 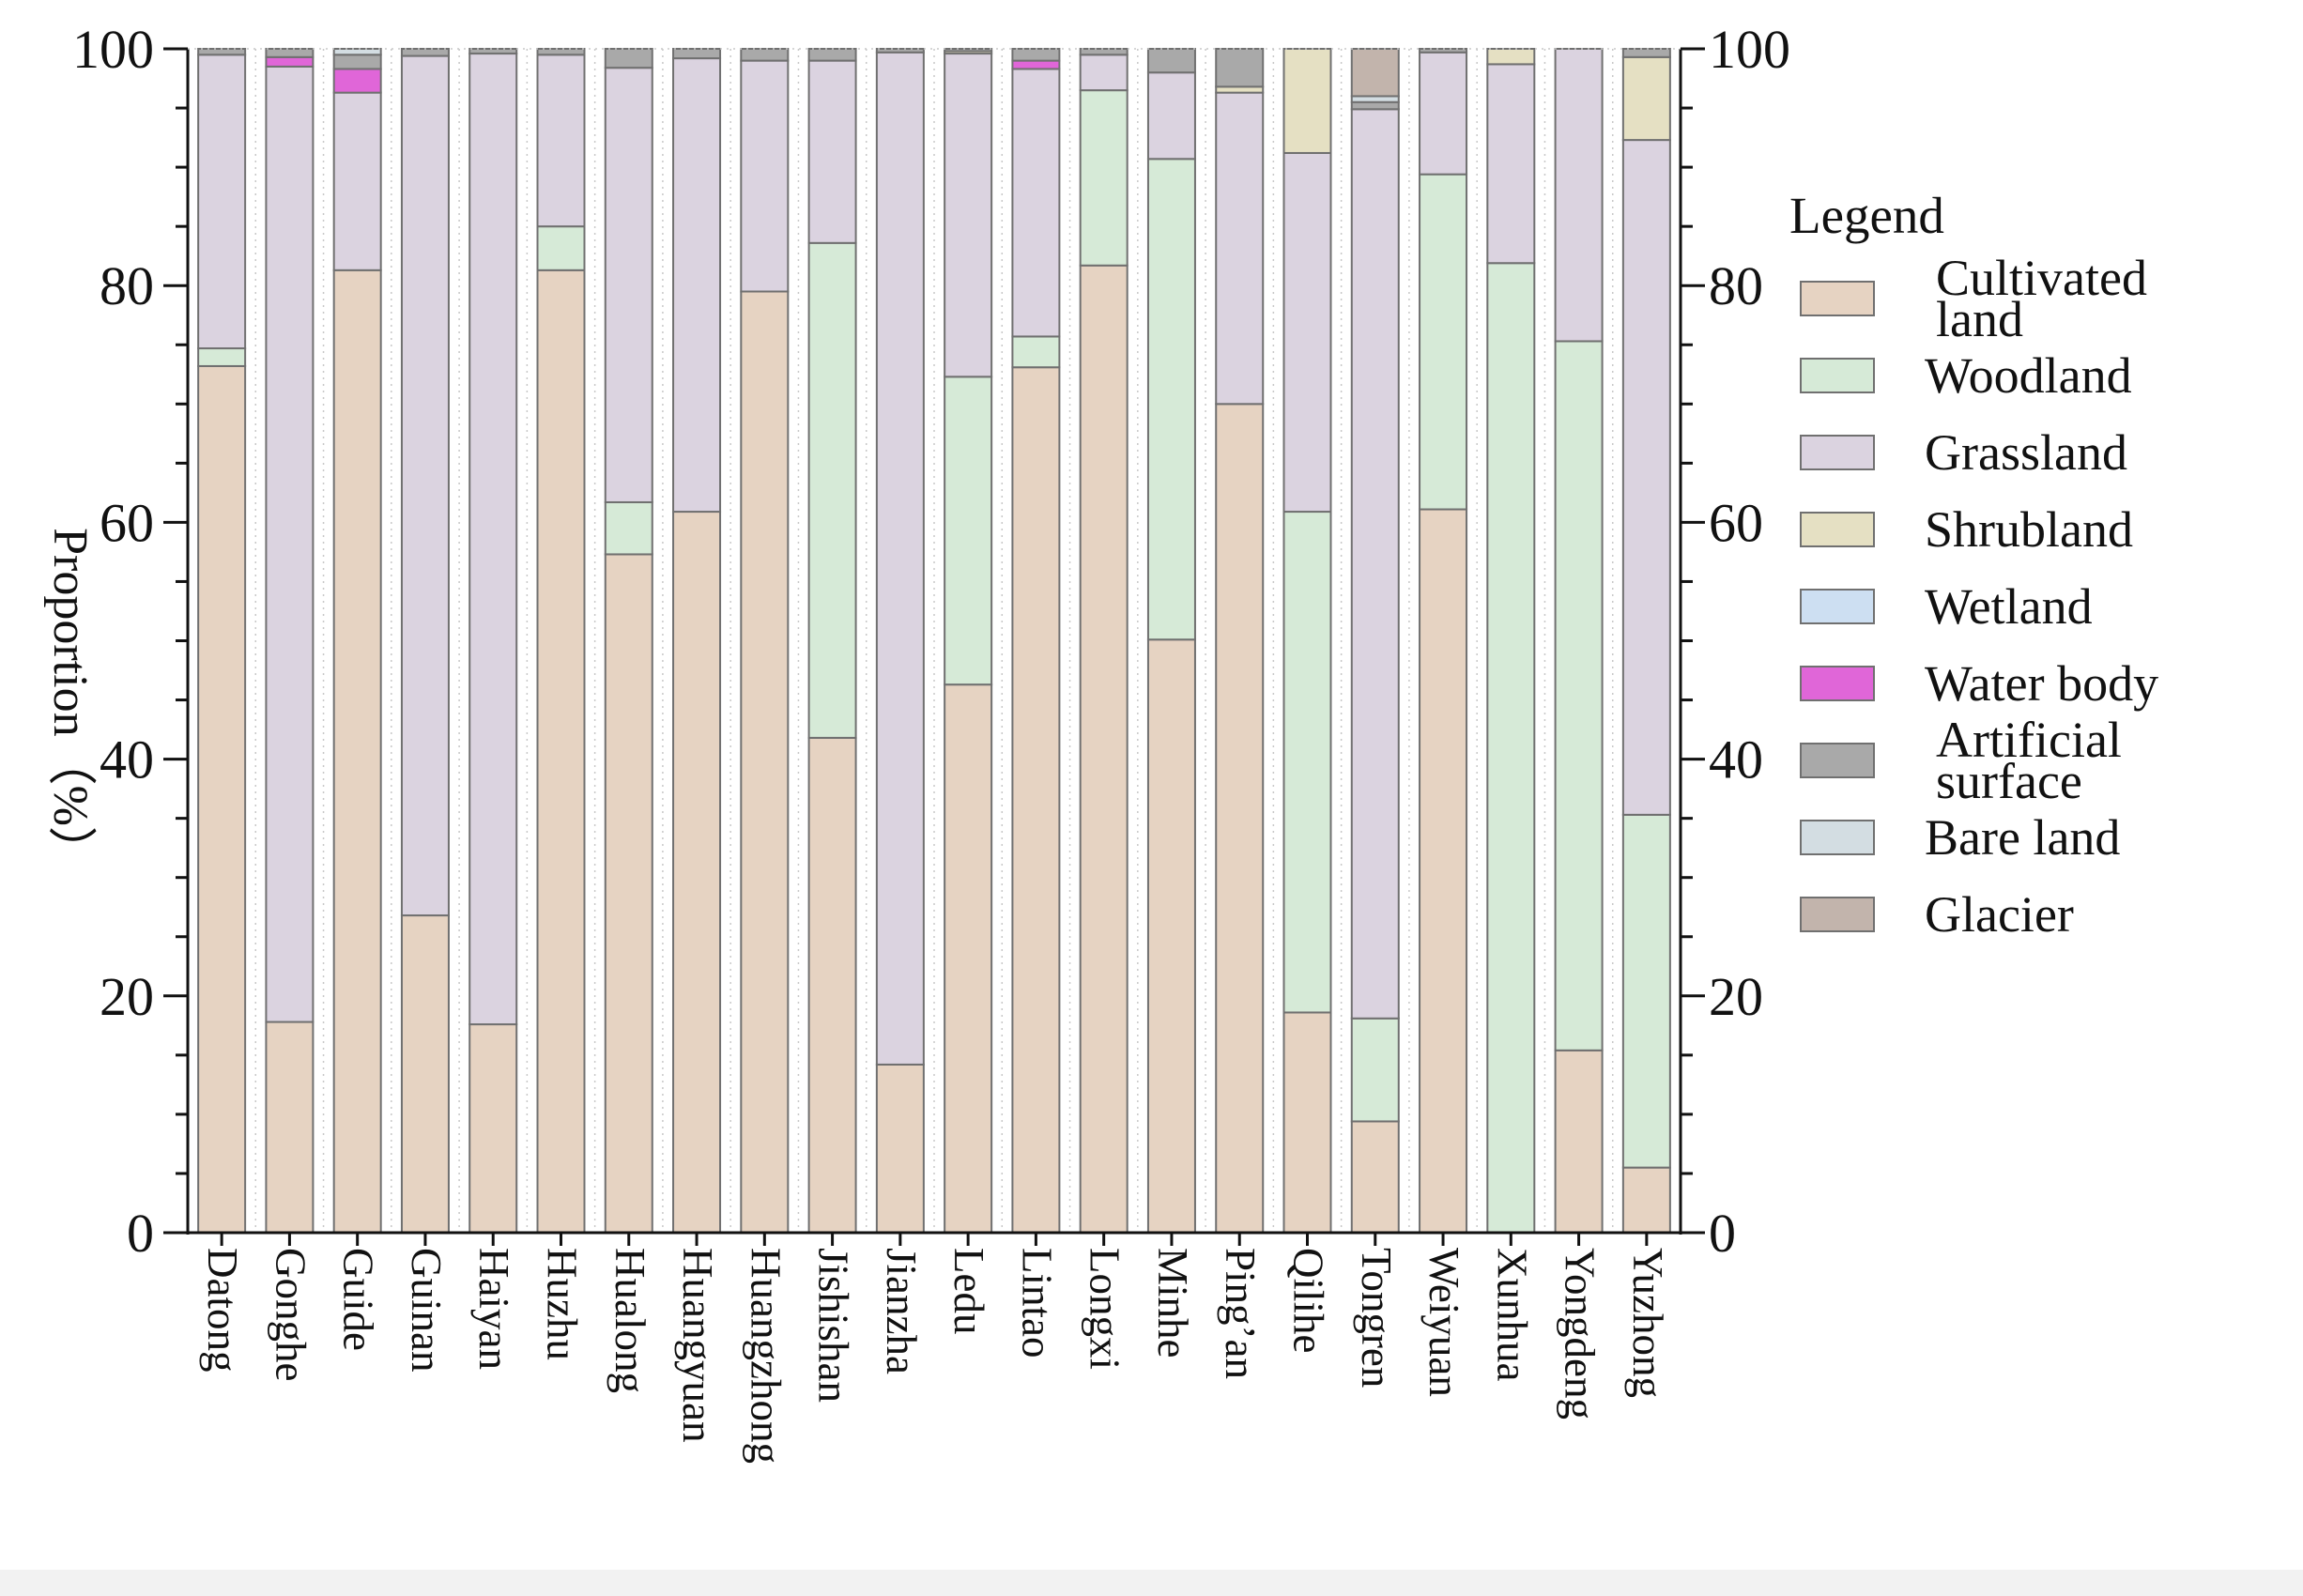 What do you see at coordinates (1648, 1323) in the screenshot?
I see `x-tick-label-yuzhong: Yuzhong` at bounding box center [1648, 1323].